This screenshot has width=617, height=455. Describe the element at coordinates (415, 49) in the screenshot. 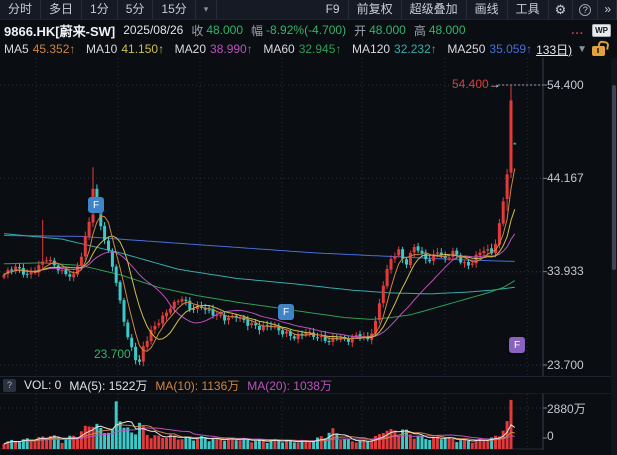

I see `ma120-value: 32.232↑` at that location.